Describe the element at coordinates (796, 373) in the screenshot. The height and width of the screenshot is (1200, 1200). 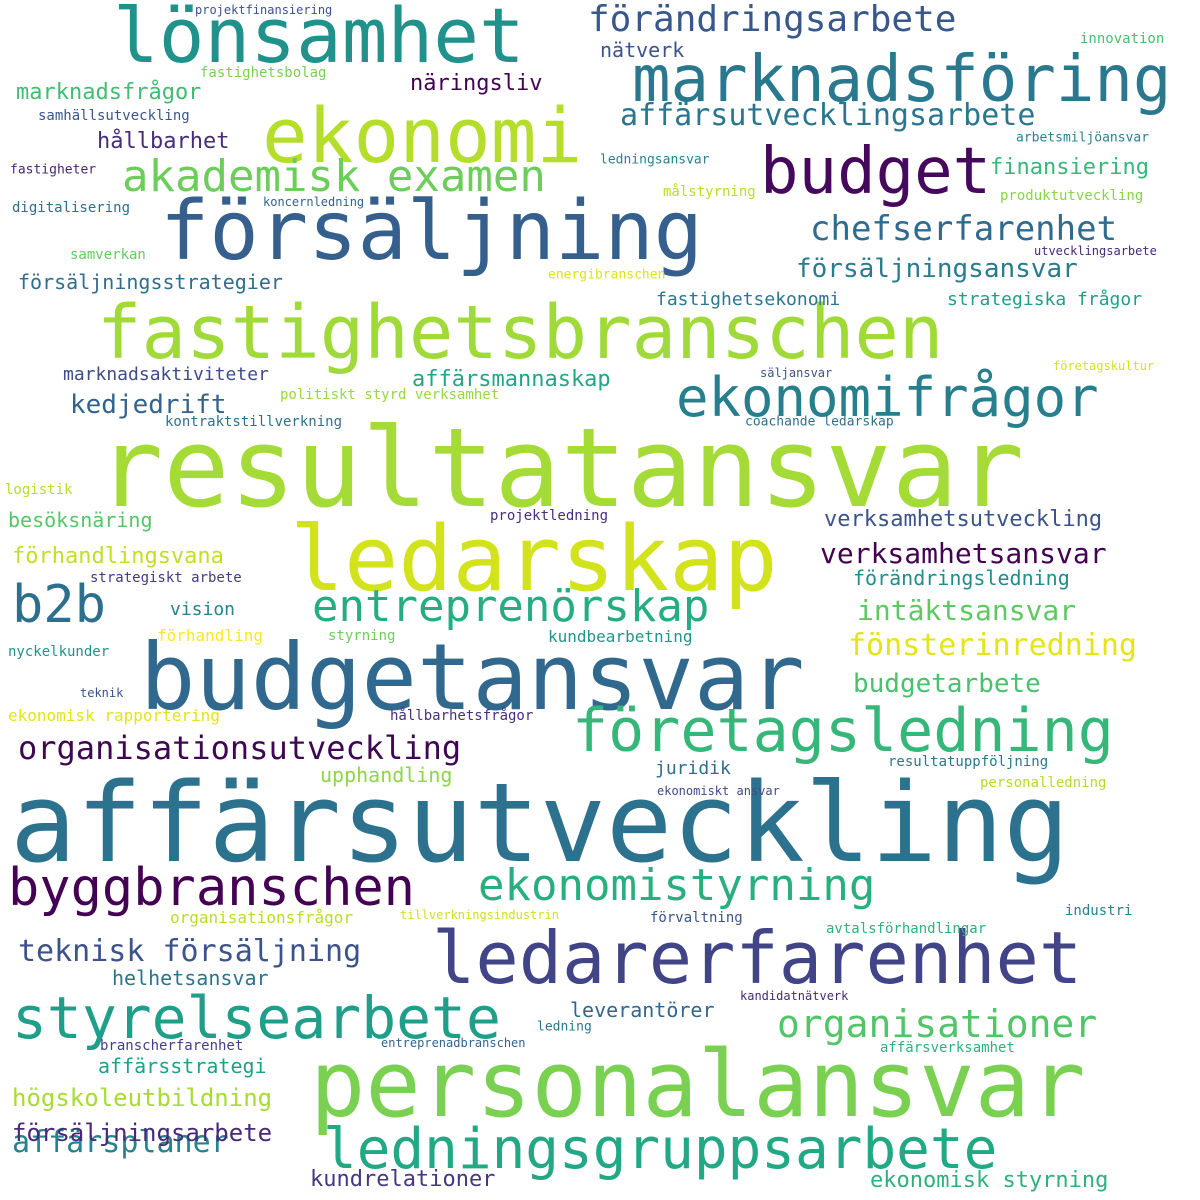
I see `word: säljansvar` at that location.